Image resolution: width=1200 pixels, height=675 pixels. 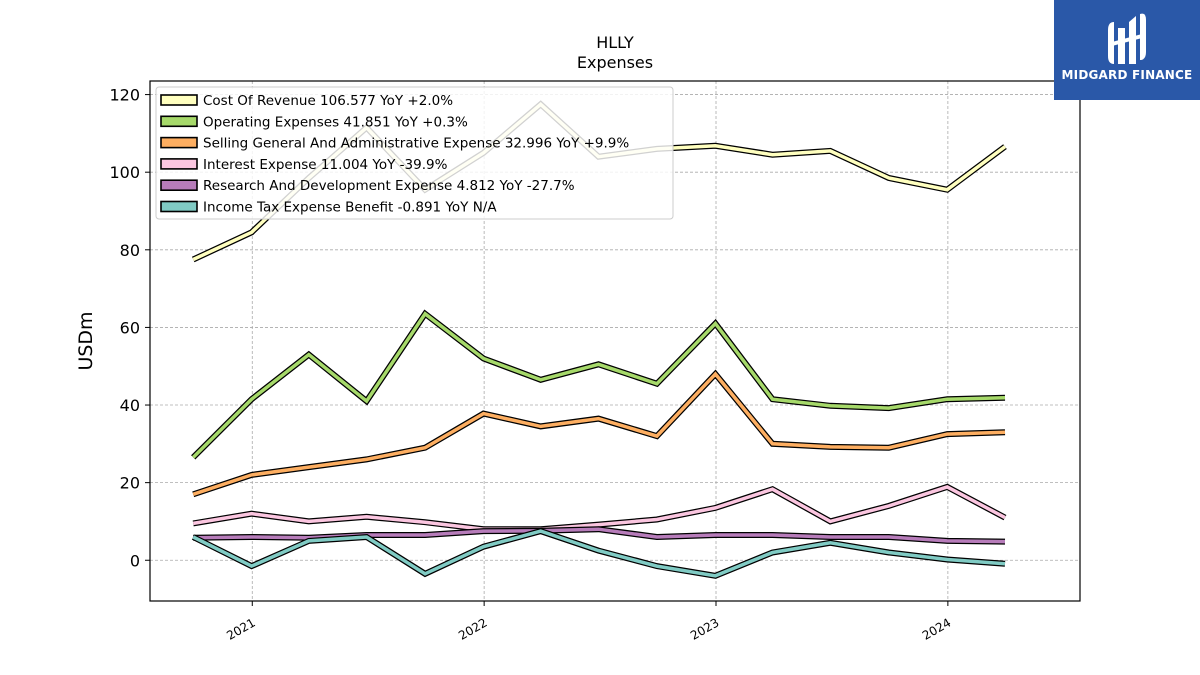 I want to click on series-line-interest-expense, so click(x=599, y=508).